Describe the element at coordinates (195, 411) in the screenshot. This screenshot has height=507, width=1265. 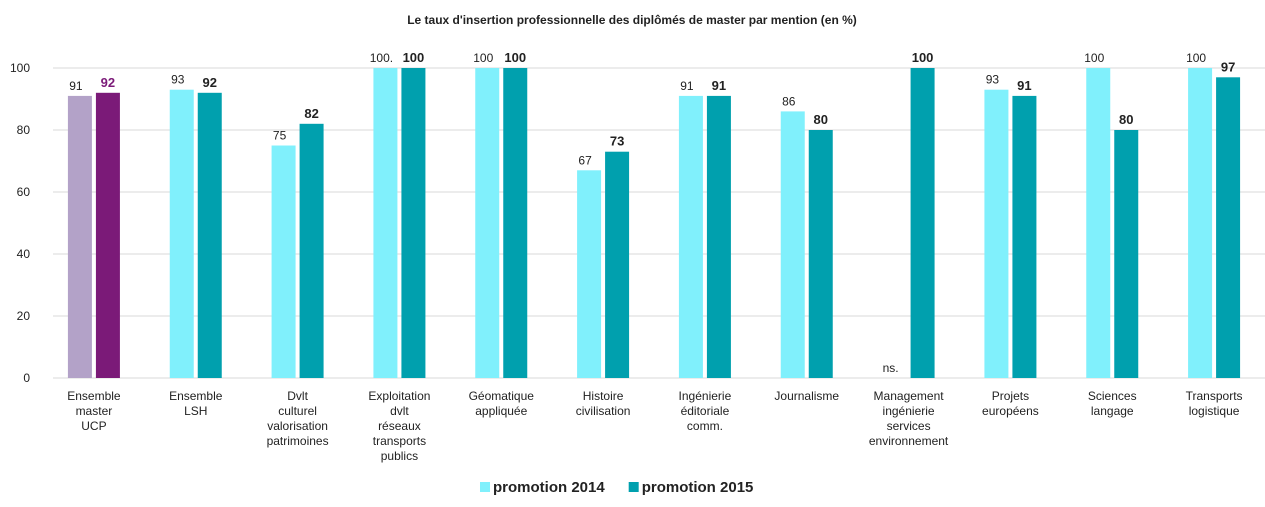
I see `x-tick-line: LSH` at that location.